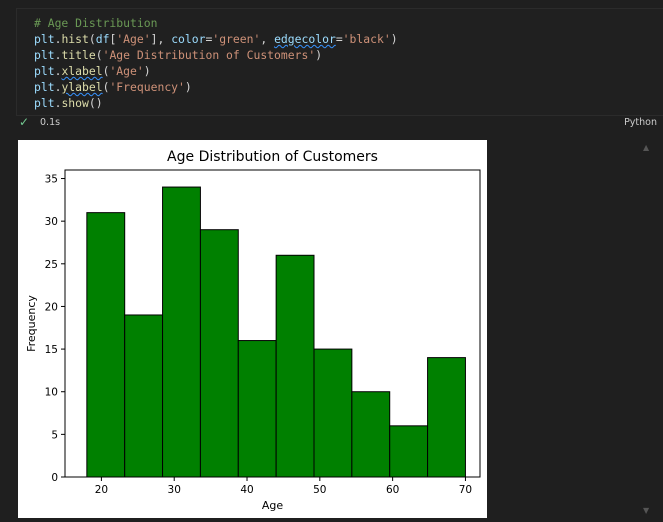 The height and width of the screenshot is (522, 663). What do you see at coordinates (267, 39) in the screenshot?
I see `code-token: ,` at bounding box center [267, 39].